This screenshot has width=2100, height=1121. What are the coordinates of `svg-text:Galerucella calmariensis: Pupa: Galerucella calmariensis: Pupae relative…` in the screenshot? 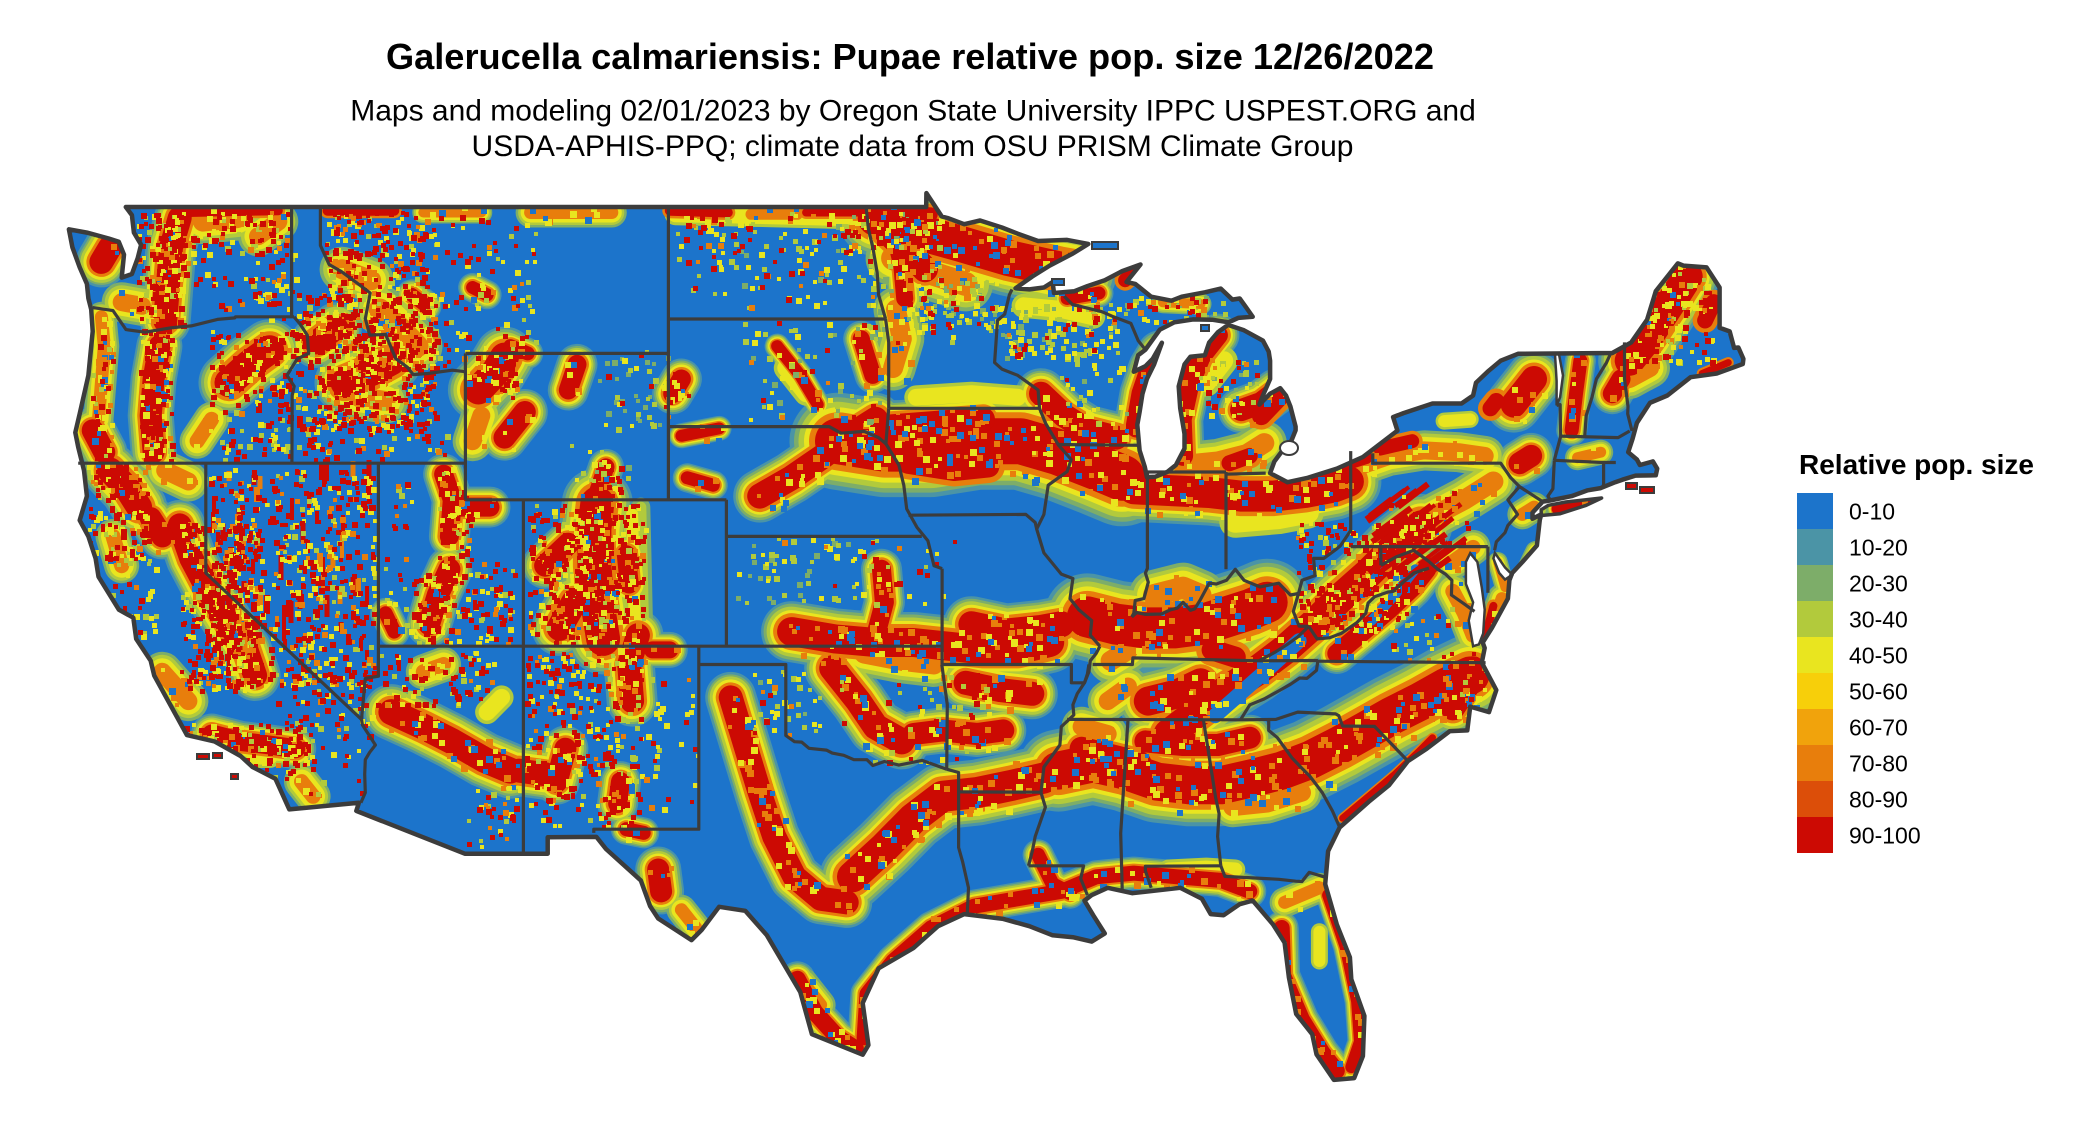 It's located at (910, 56).